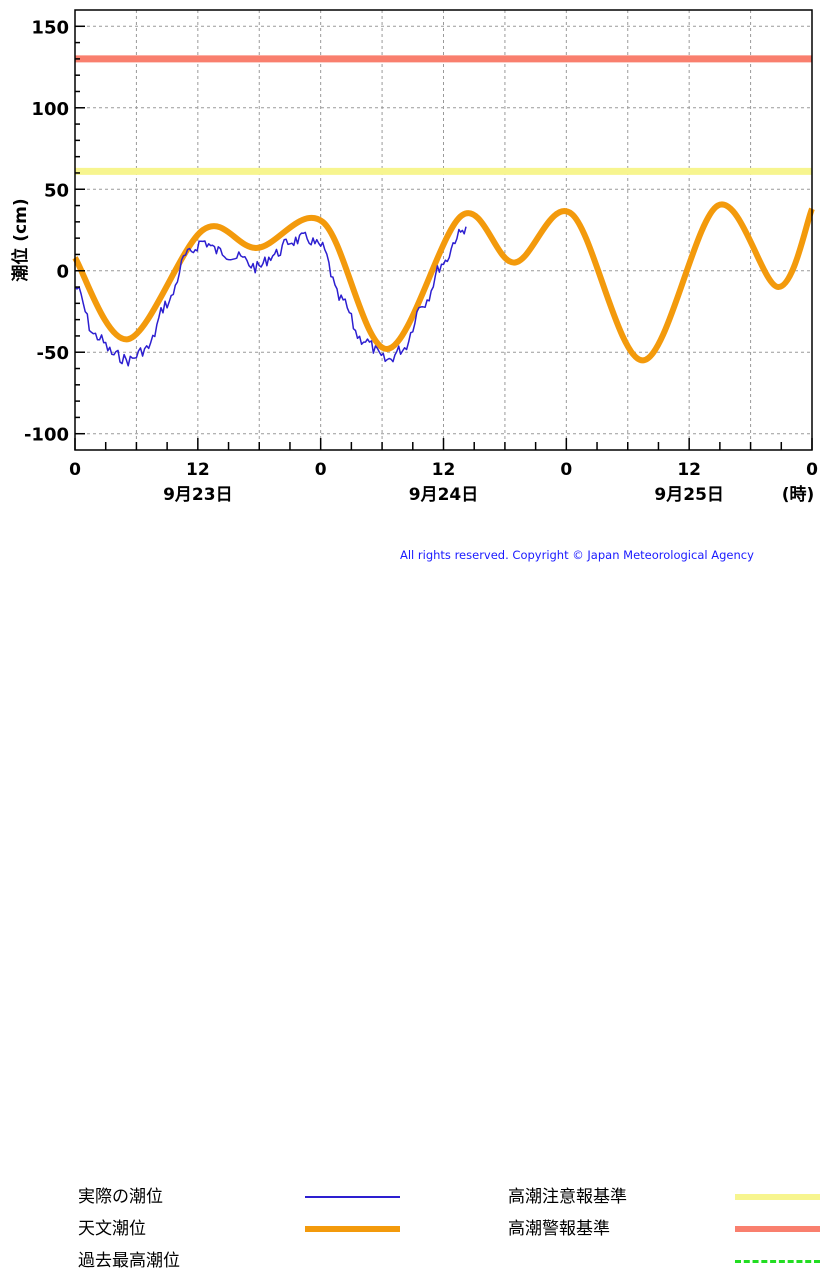 Image resolution: width=835 pixels, height=1273 pixels. I want to click on y-tick-label: 0, so click(62, 272).